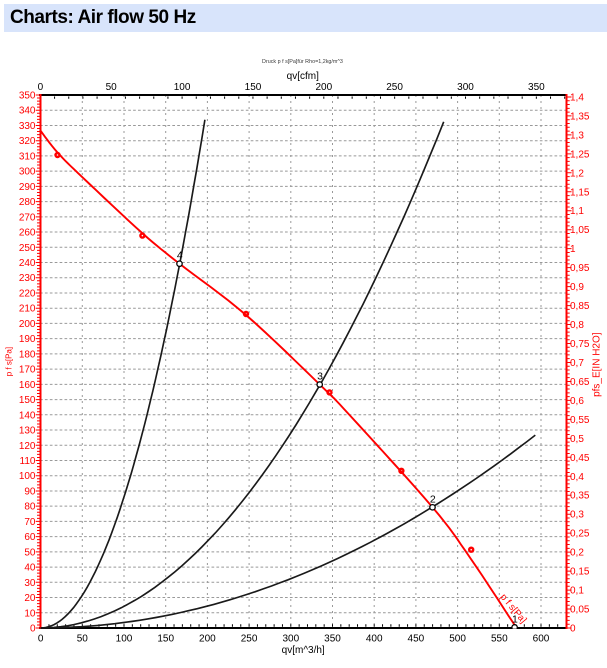 The width and height of the screenshot is (607, 668). I want to click on svg-text: 90, so click(30, 491).